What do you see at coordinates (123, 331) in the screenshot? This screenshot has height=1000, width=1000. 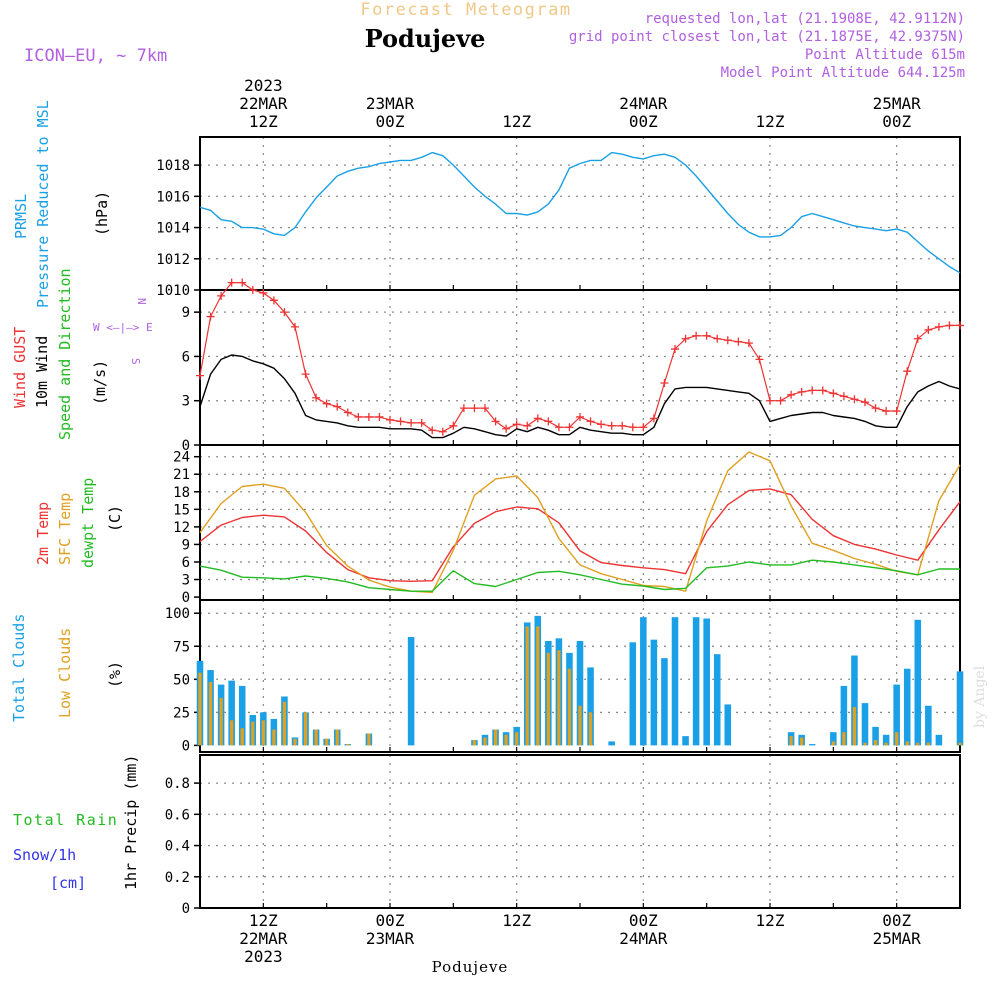 I see `wind-compass: N W <—|—> E S` at bounding box center [123, 331].